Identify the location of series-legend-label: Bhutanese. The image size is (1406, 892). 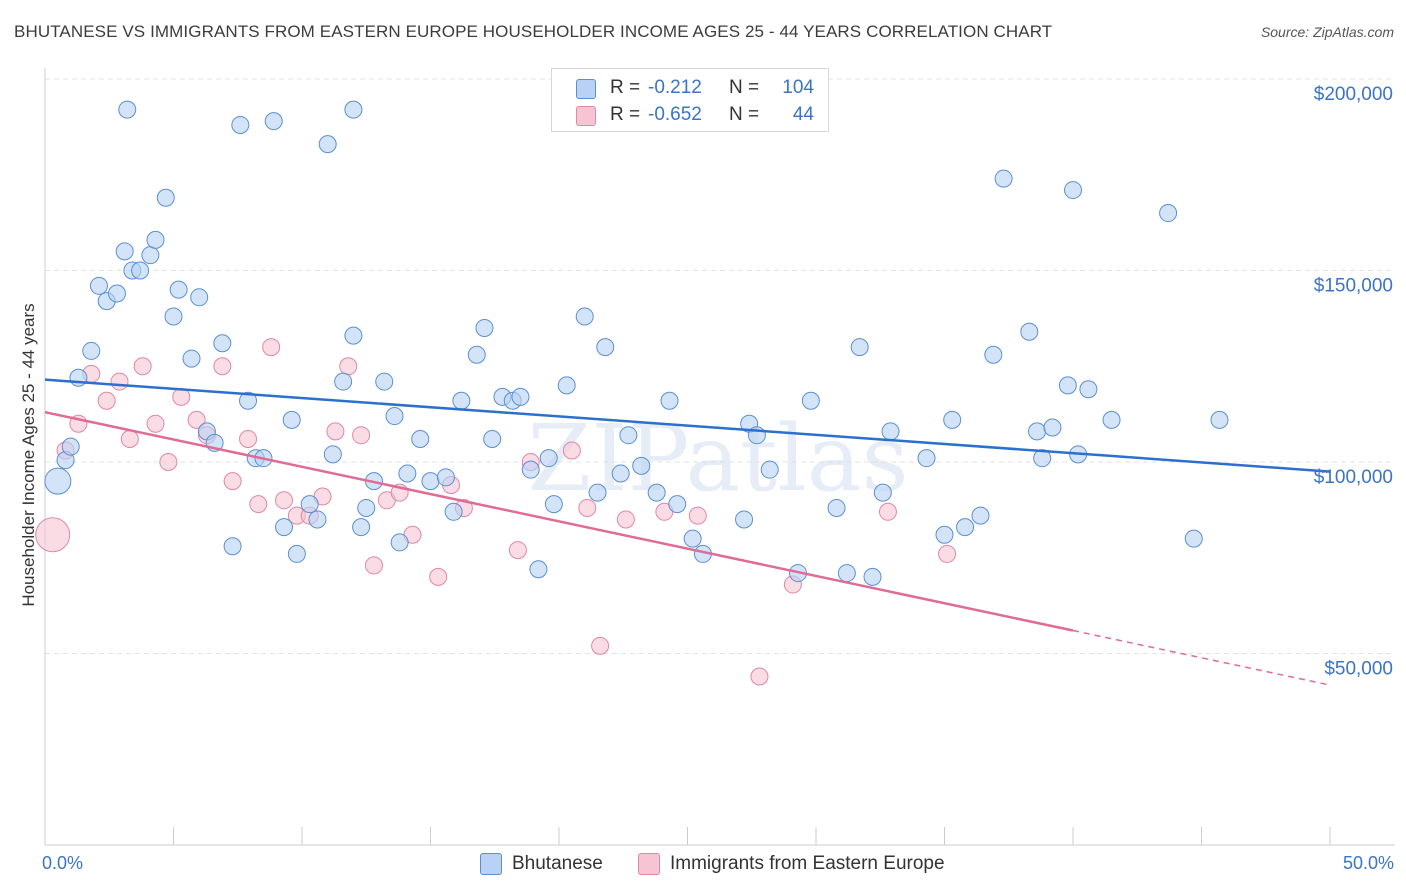
(557, 863).